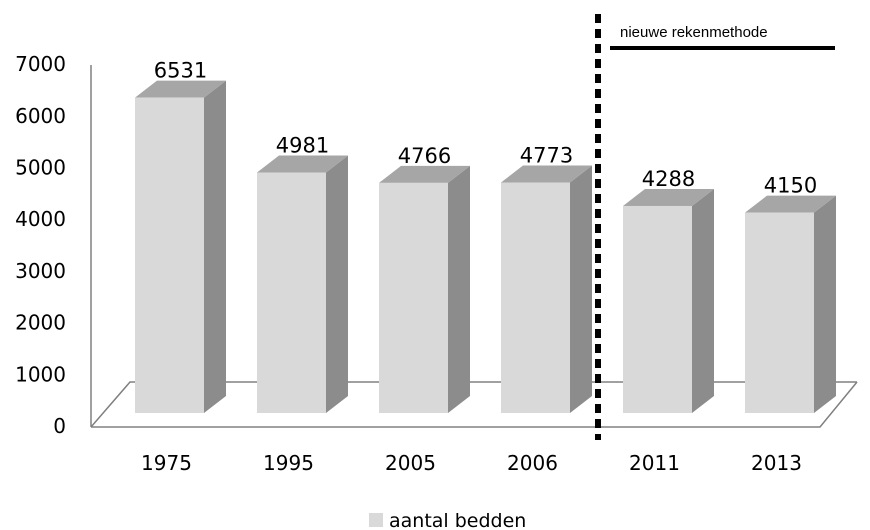 This screenshot has height=530, width=870. Describe the element at coordinates (40, 116) in the screenshot. I see `y-tick-label: 6000` at that location.